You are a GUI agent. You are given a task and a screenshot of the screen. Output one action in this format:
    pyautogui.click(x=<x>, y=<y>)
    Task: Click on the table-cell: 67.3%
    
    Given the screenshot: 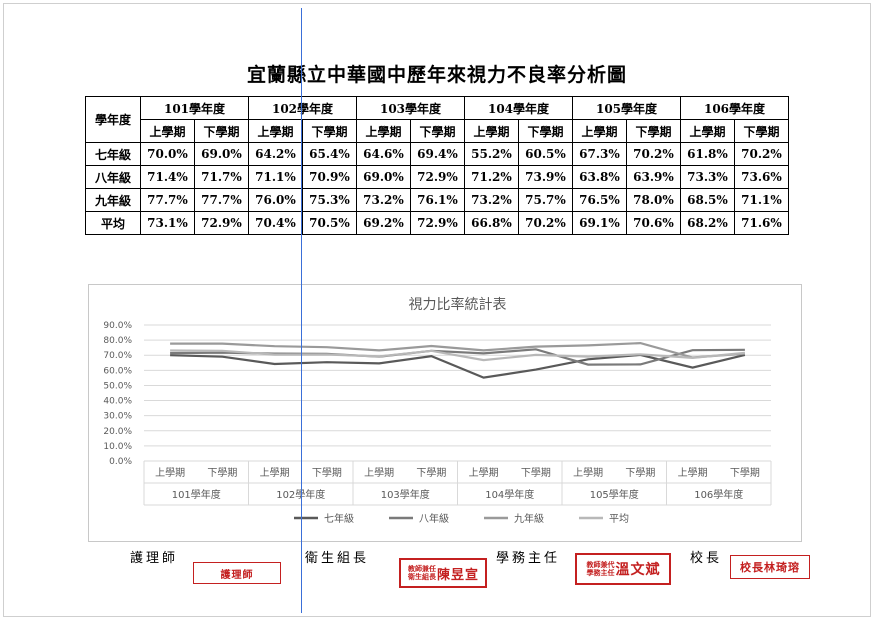 What is the action you would take?
    pyautogui.click(x=599, y=154)
    